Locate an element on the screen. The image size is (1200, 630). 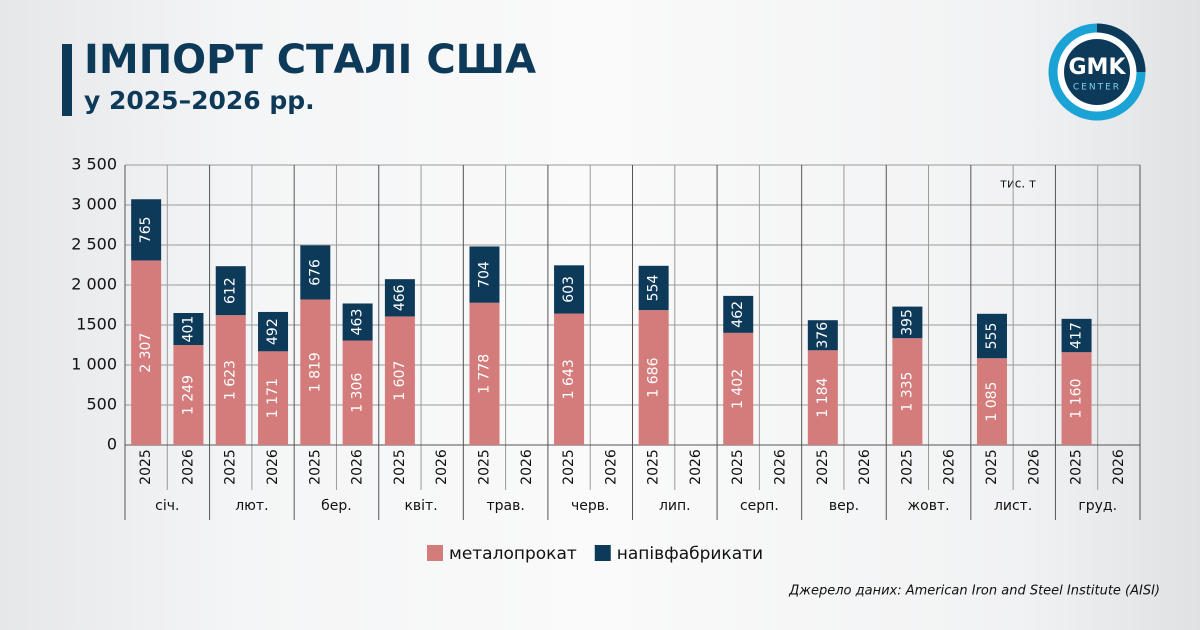
legend-label: напівфабрикати is located at coordinates (690, 554).